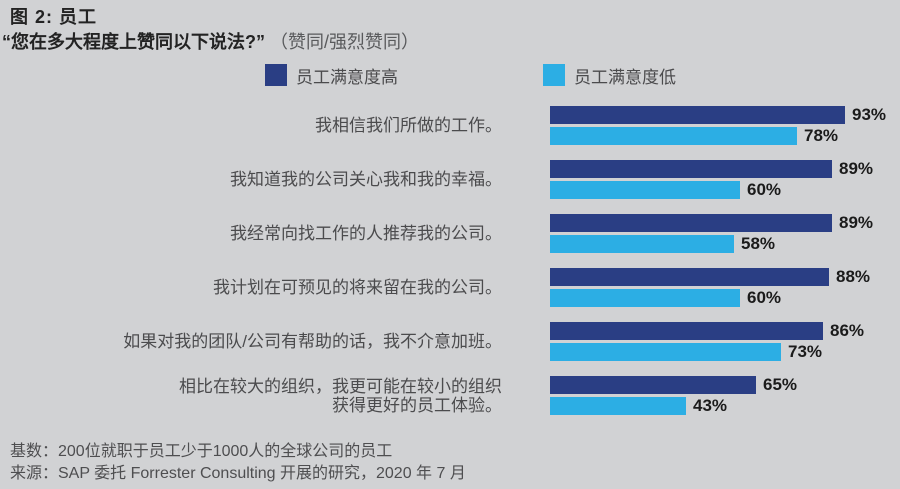  I want to click on category-label: 我计划在可预见的将来留在我的公司。, so click(357, 287).